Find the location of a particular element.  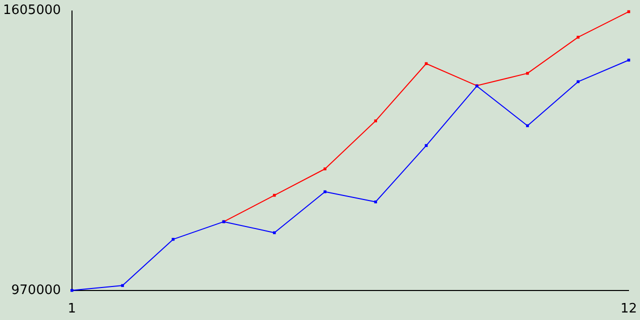

x-tick-label: 1 is located at coordinates (72, 309).